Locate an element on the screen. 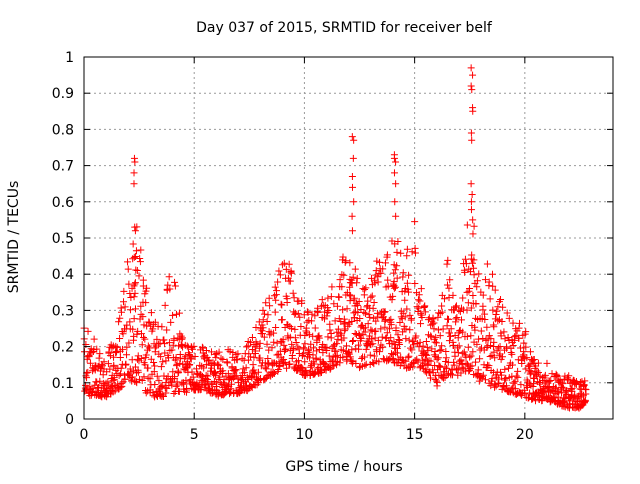 This screenshot has height=484, width=640. y-tick-label: 0.1 is located at coordinates (63, 384).